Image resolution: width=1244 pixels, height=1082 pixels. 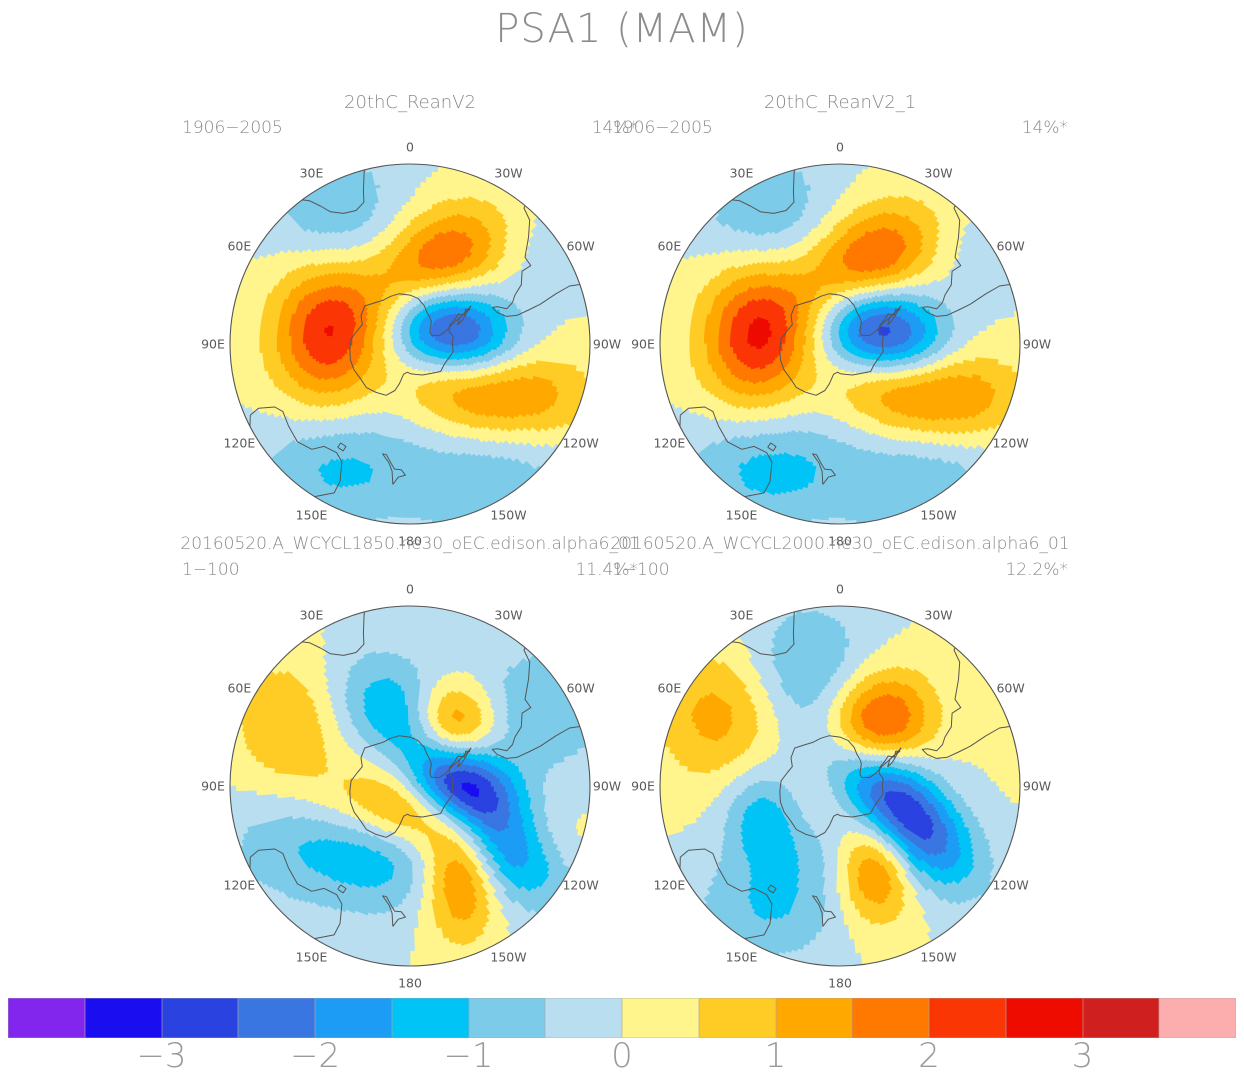 What do you see at coordinates (1083, 1056) in the screenshot?
I see `colorbar-tick-6: 3` at bounding box center [1083, 1056].